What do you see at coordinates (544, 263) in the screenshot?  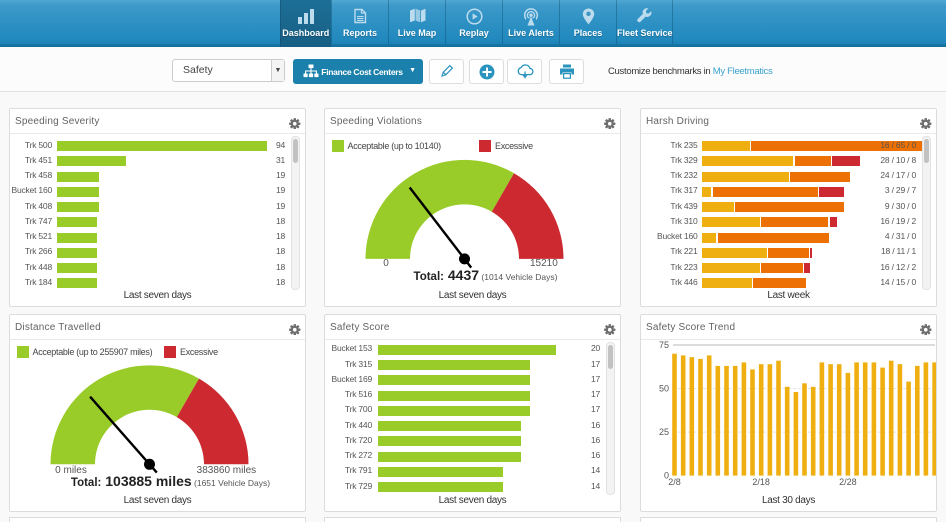 I see `svg-text: 15210` at bounding box center [544, 263].